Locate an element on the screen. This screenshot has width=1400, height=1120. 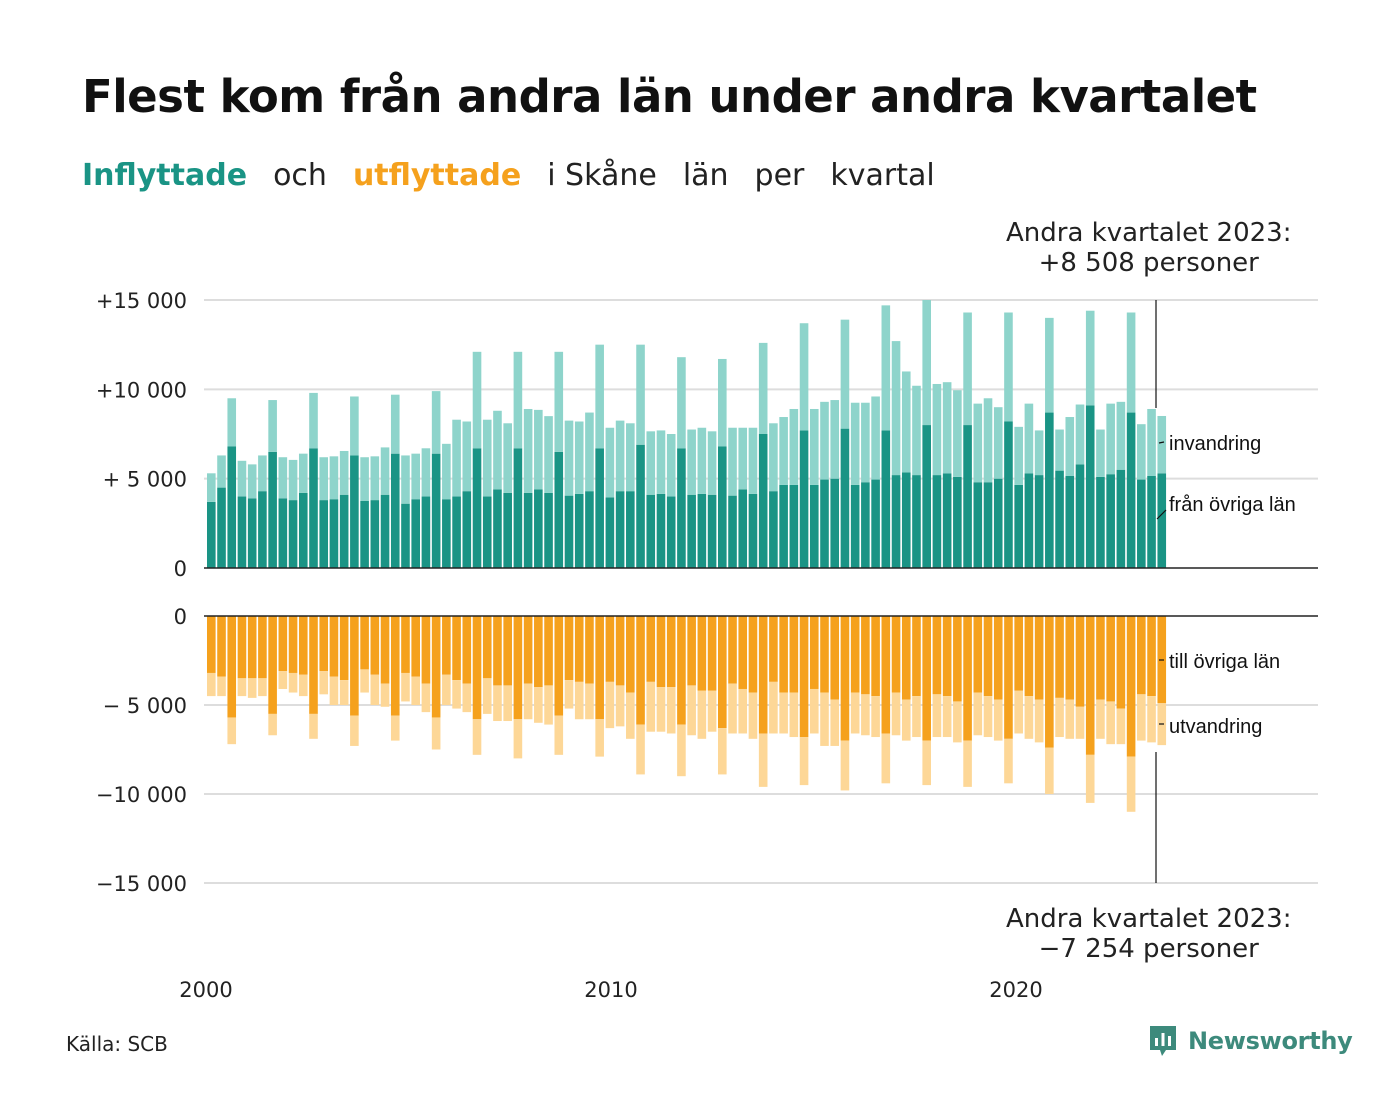
y-tick-label: − 5 000 is located at coordinates (145, 706).